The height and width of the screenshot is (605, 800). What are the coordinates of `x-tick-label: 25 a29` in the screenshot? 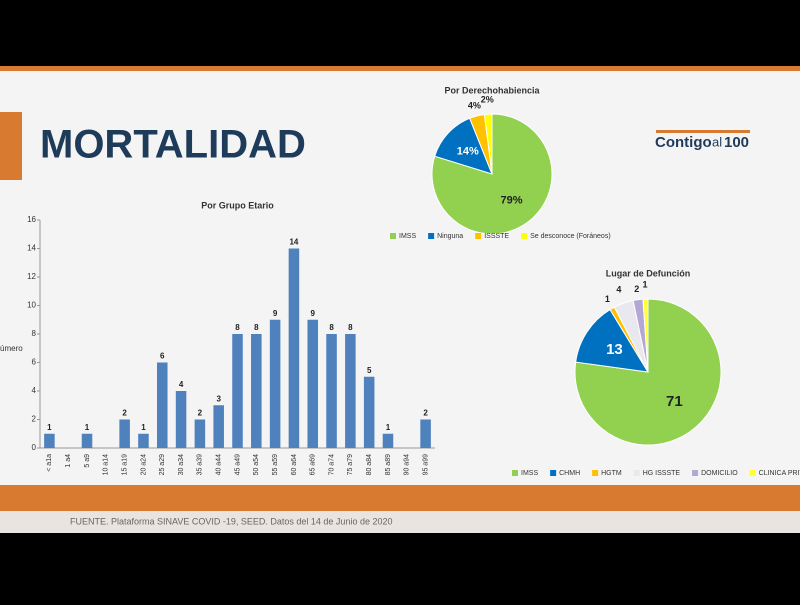 It's located at (162, 465).